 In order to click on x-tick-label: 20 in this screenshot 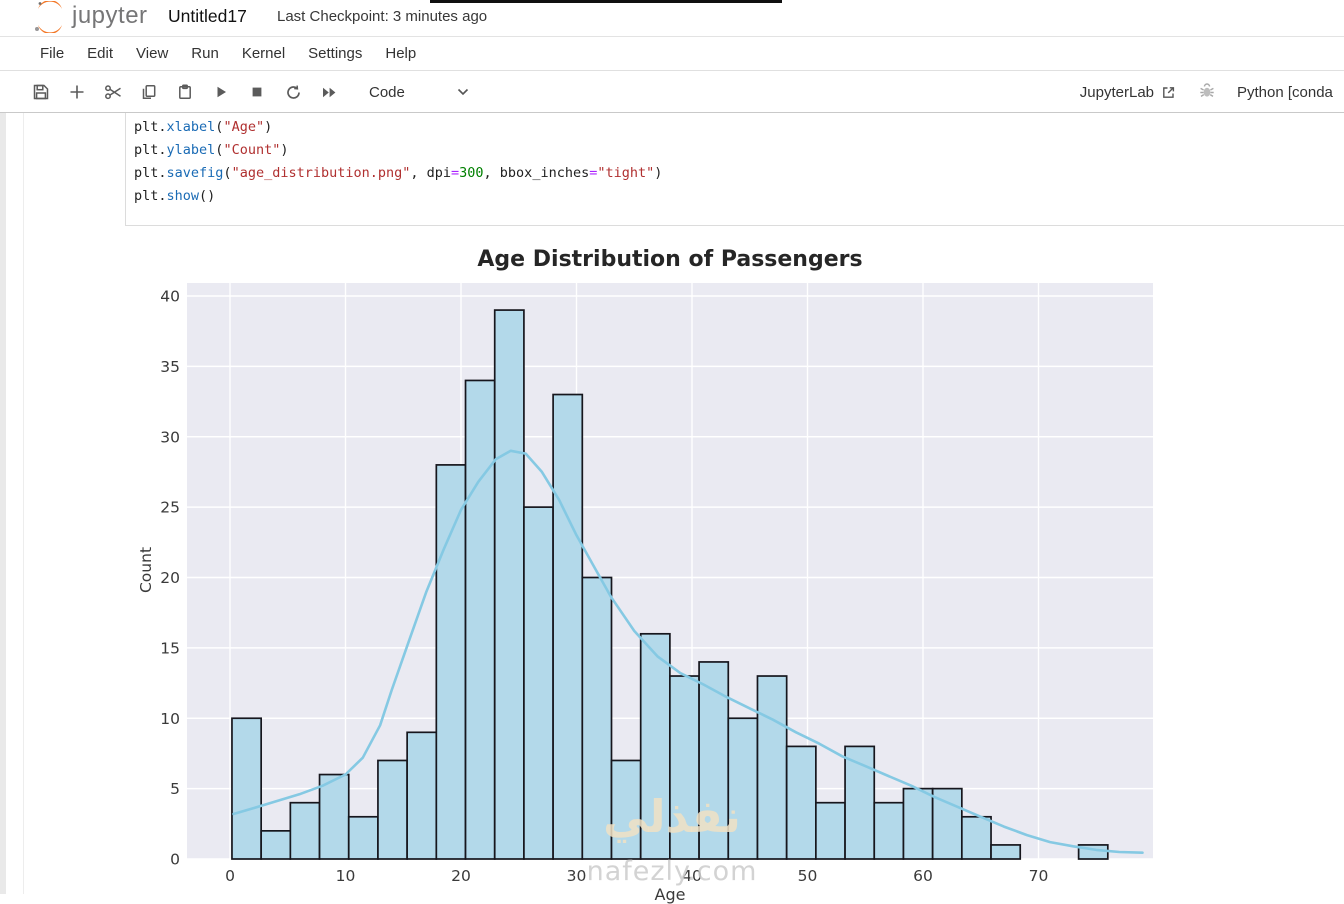, I will do `click(461, 876)`.